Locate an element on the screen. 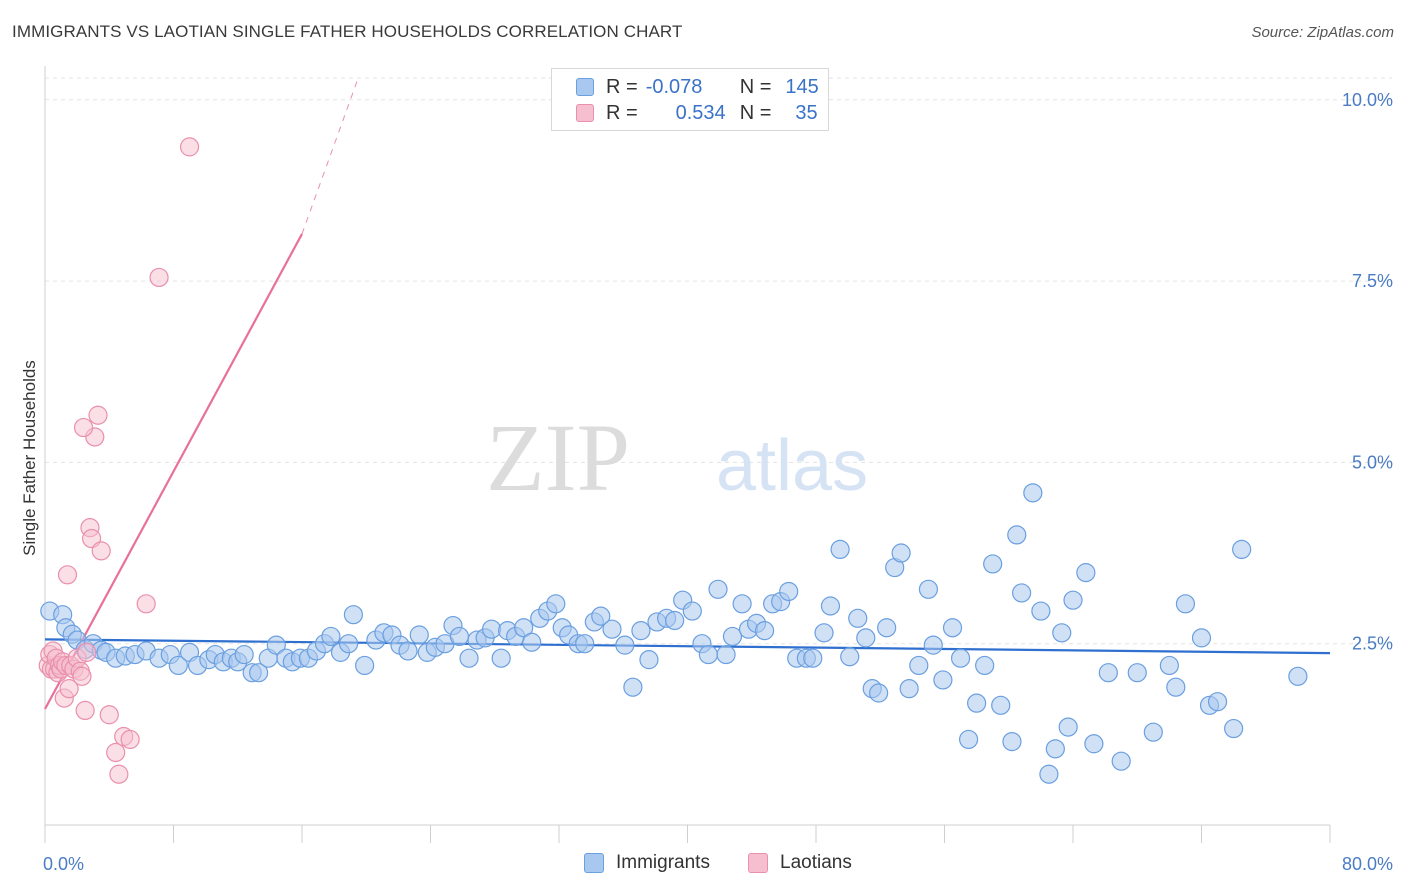  n-label: N = is located at coordinates (755, 112).